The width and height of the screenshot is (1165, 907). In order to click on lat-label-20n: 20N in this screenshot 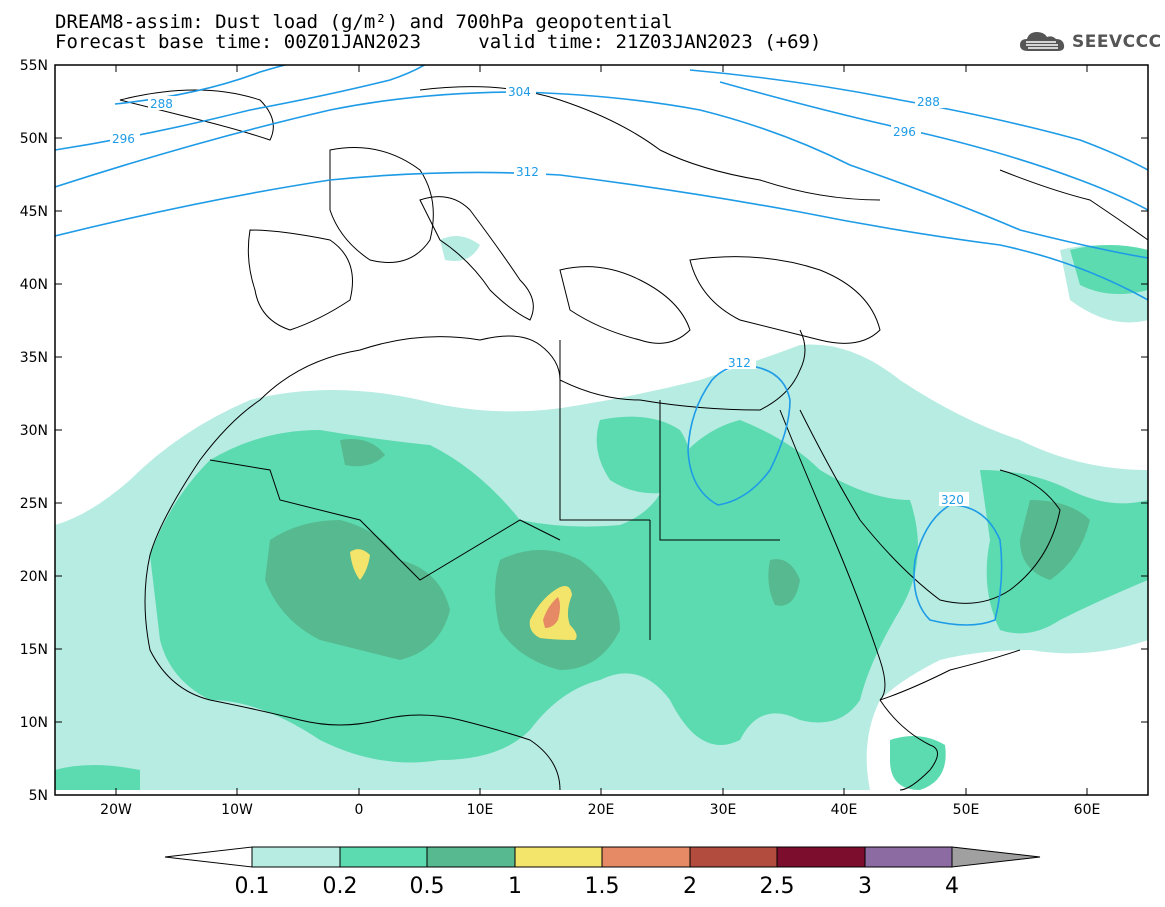, I will do `click(34, 577)`.